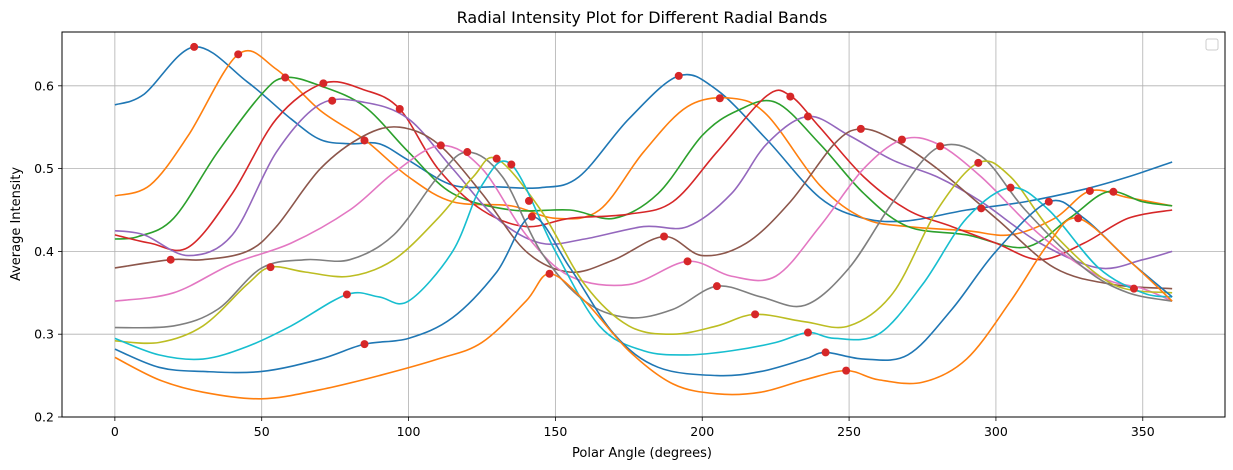  What do you see at coordinates (996, 431) in the screenshot?
I see `x-tick-label: 300` at bounding box center [996, 431].